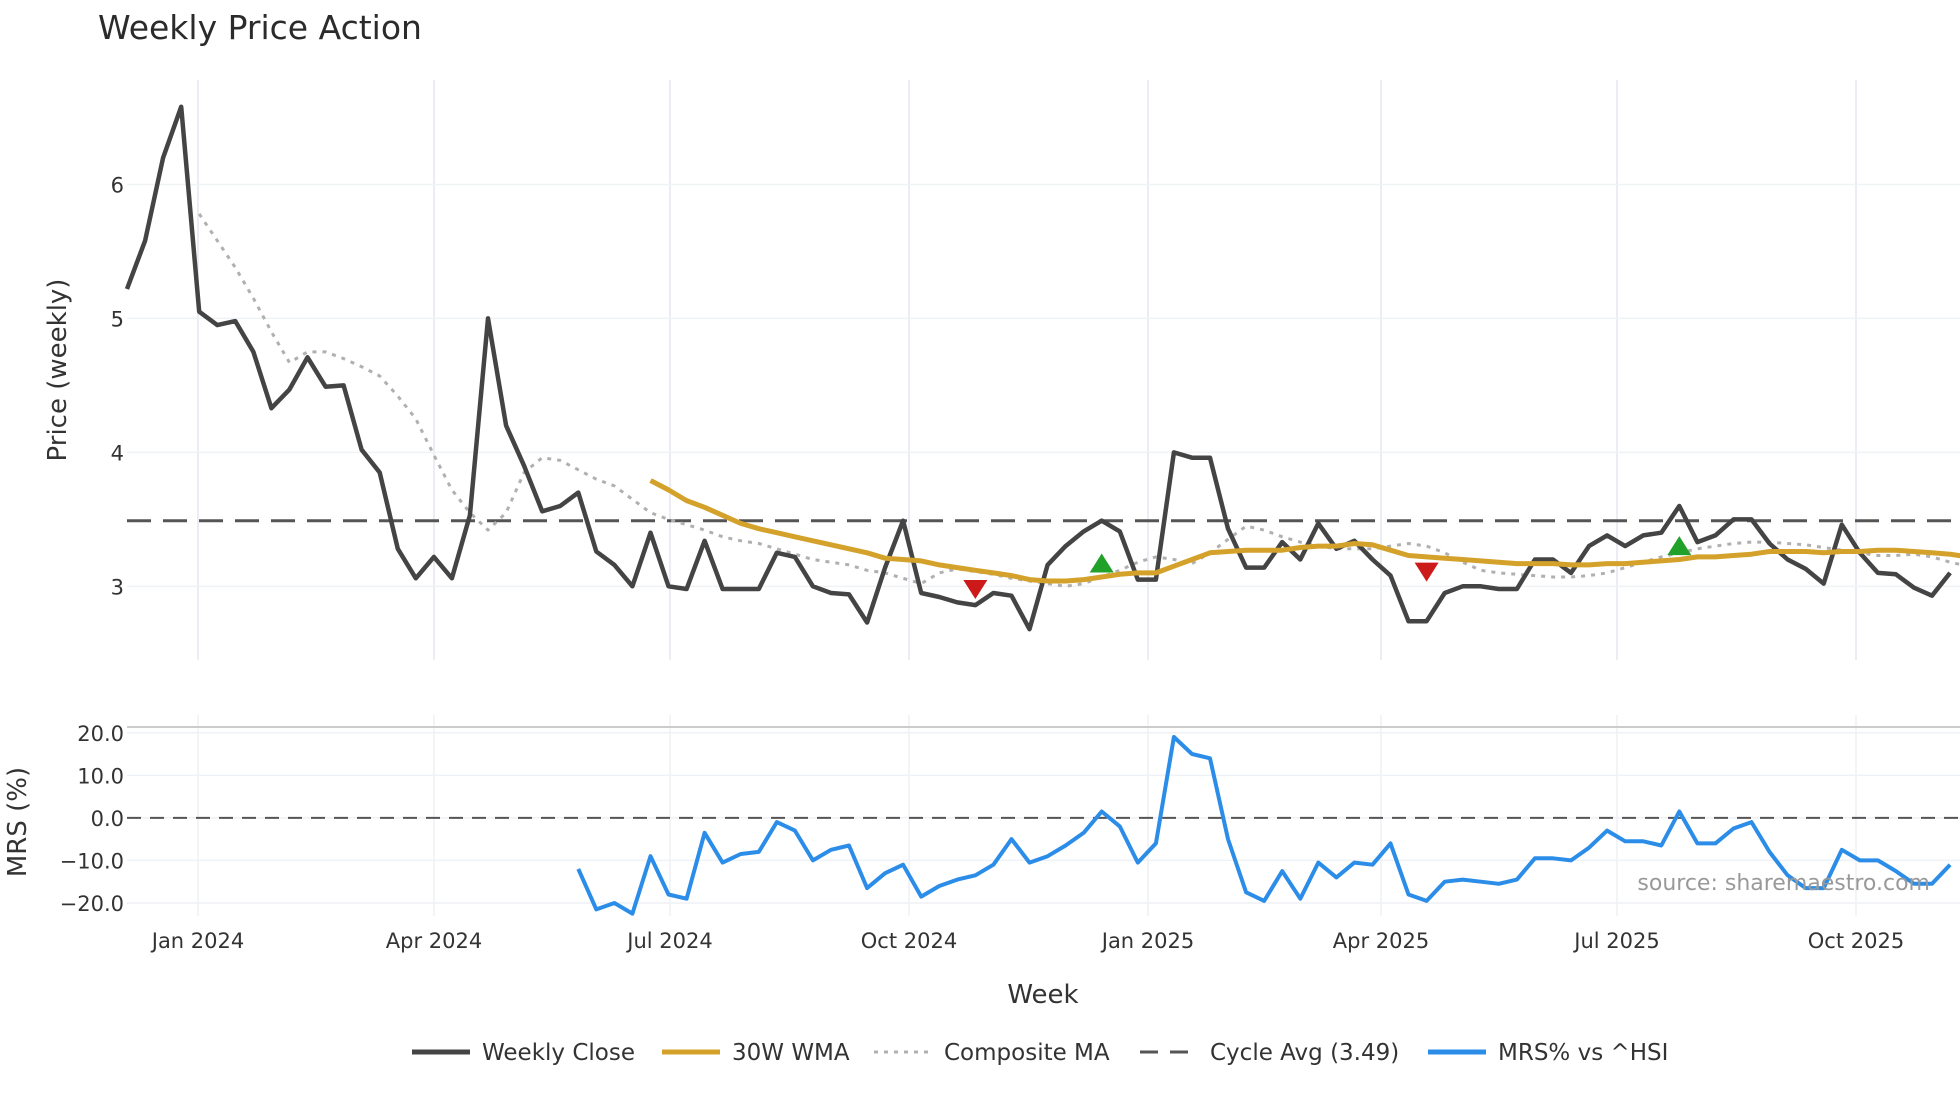  I want to click on price-y-tick-label: 4, so click(117, 453).